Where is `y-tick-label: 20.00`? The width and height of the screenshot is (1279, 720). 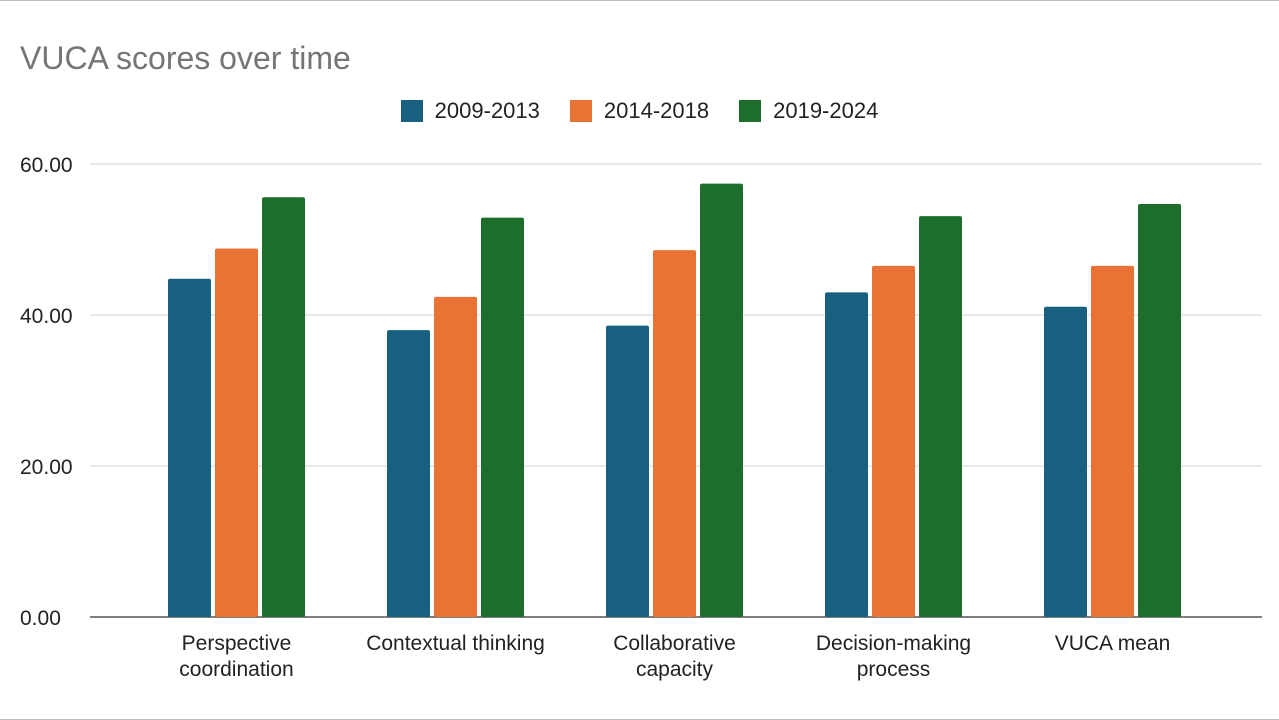
y-tick-label: 20.00 is located at coordinates (46, 467).